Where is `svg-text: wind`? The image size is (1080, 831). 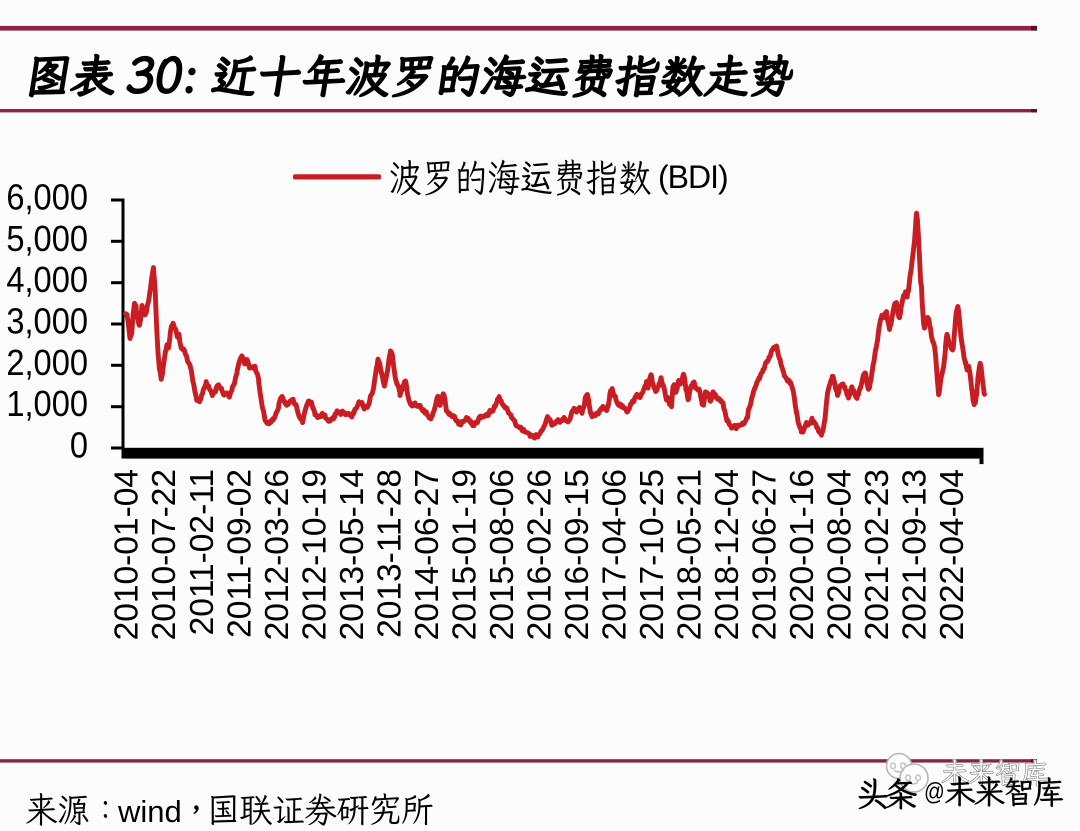
svg-text: wind is located at coordinates (149, 810).